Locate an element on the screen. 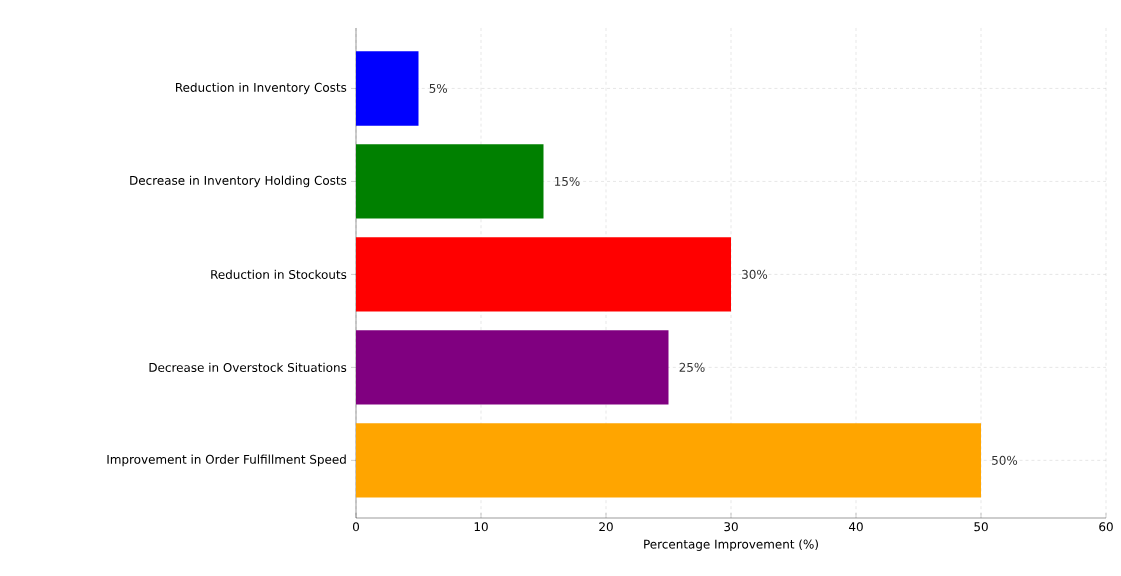  y-tick-label: Reduction in Stockouts is located at coordinates (279, 274).